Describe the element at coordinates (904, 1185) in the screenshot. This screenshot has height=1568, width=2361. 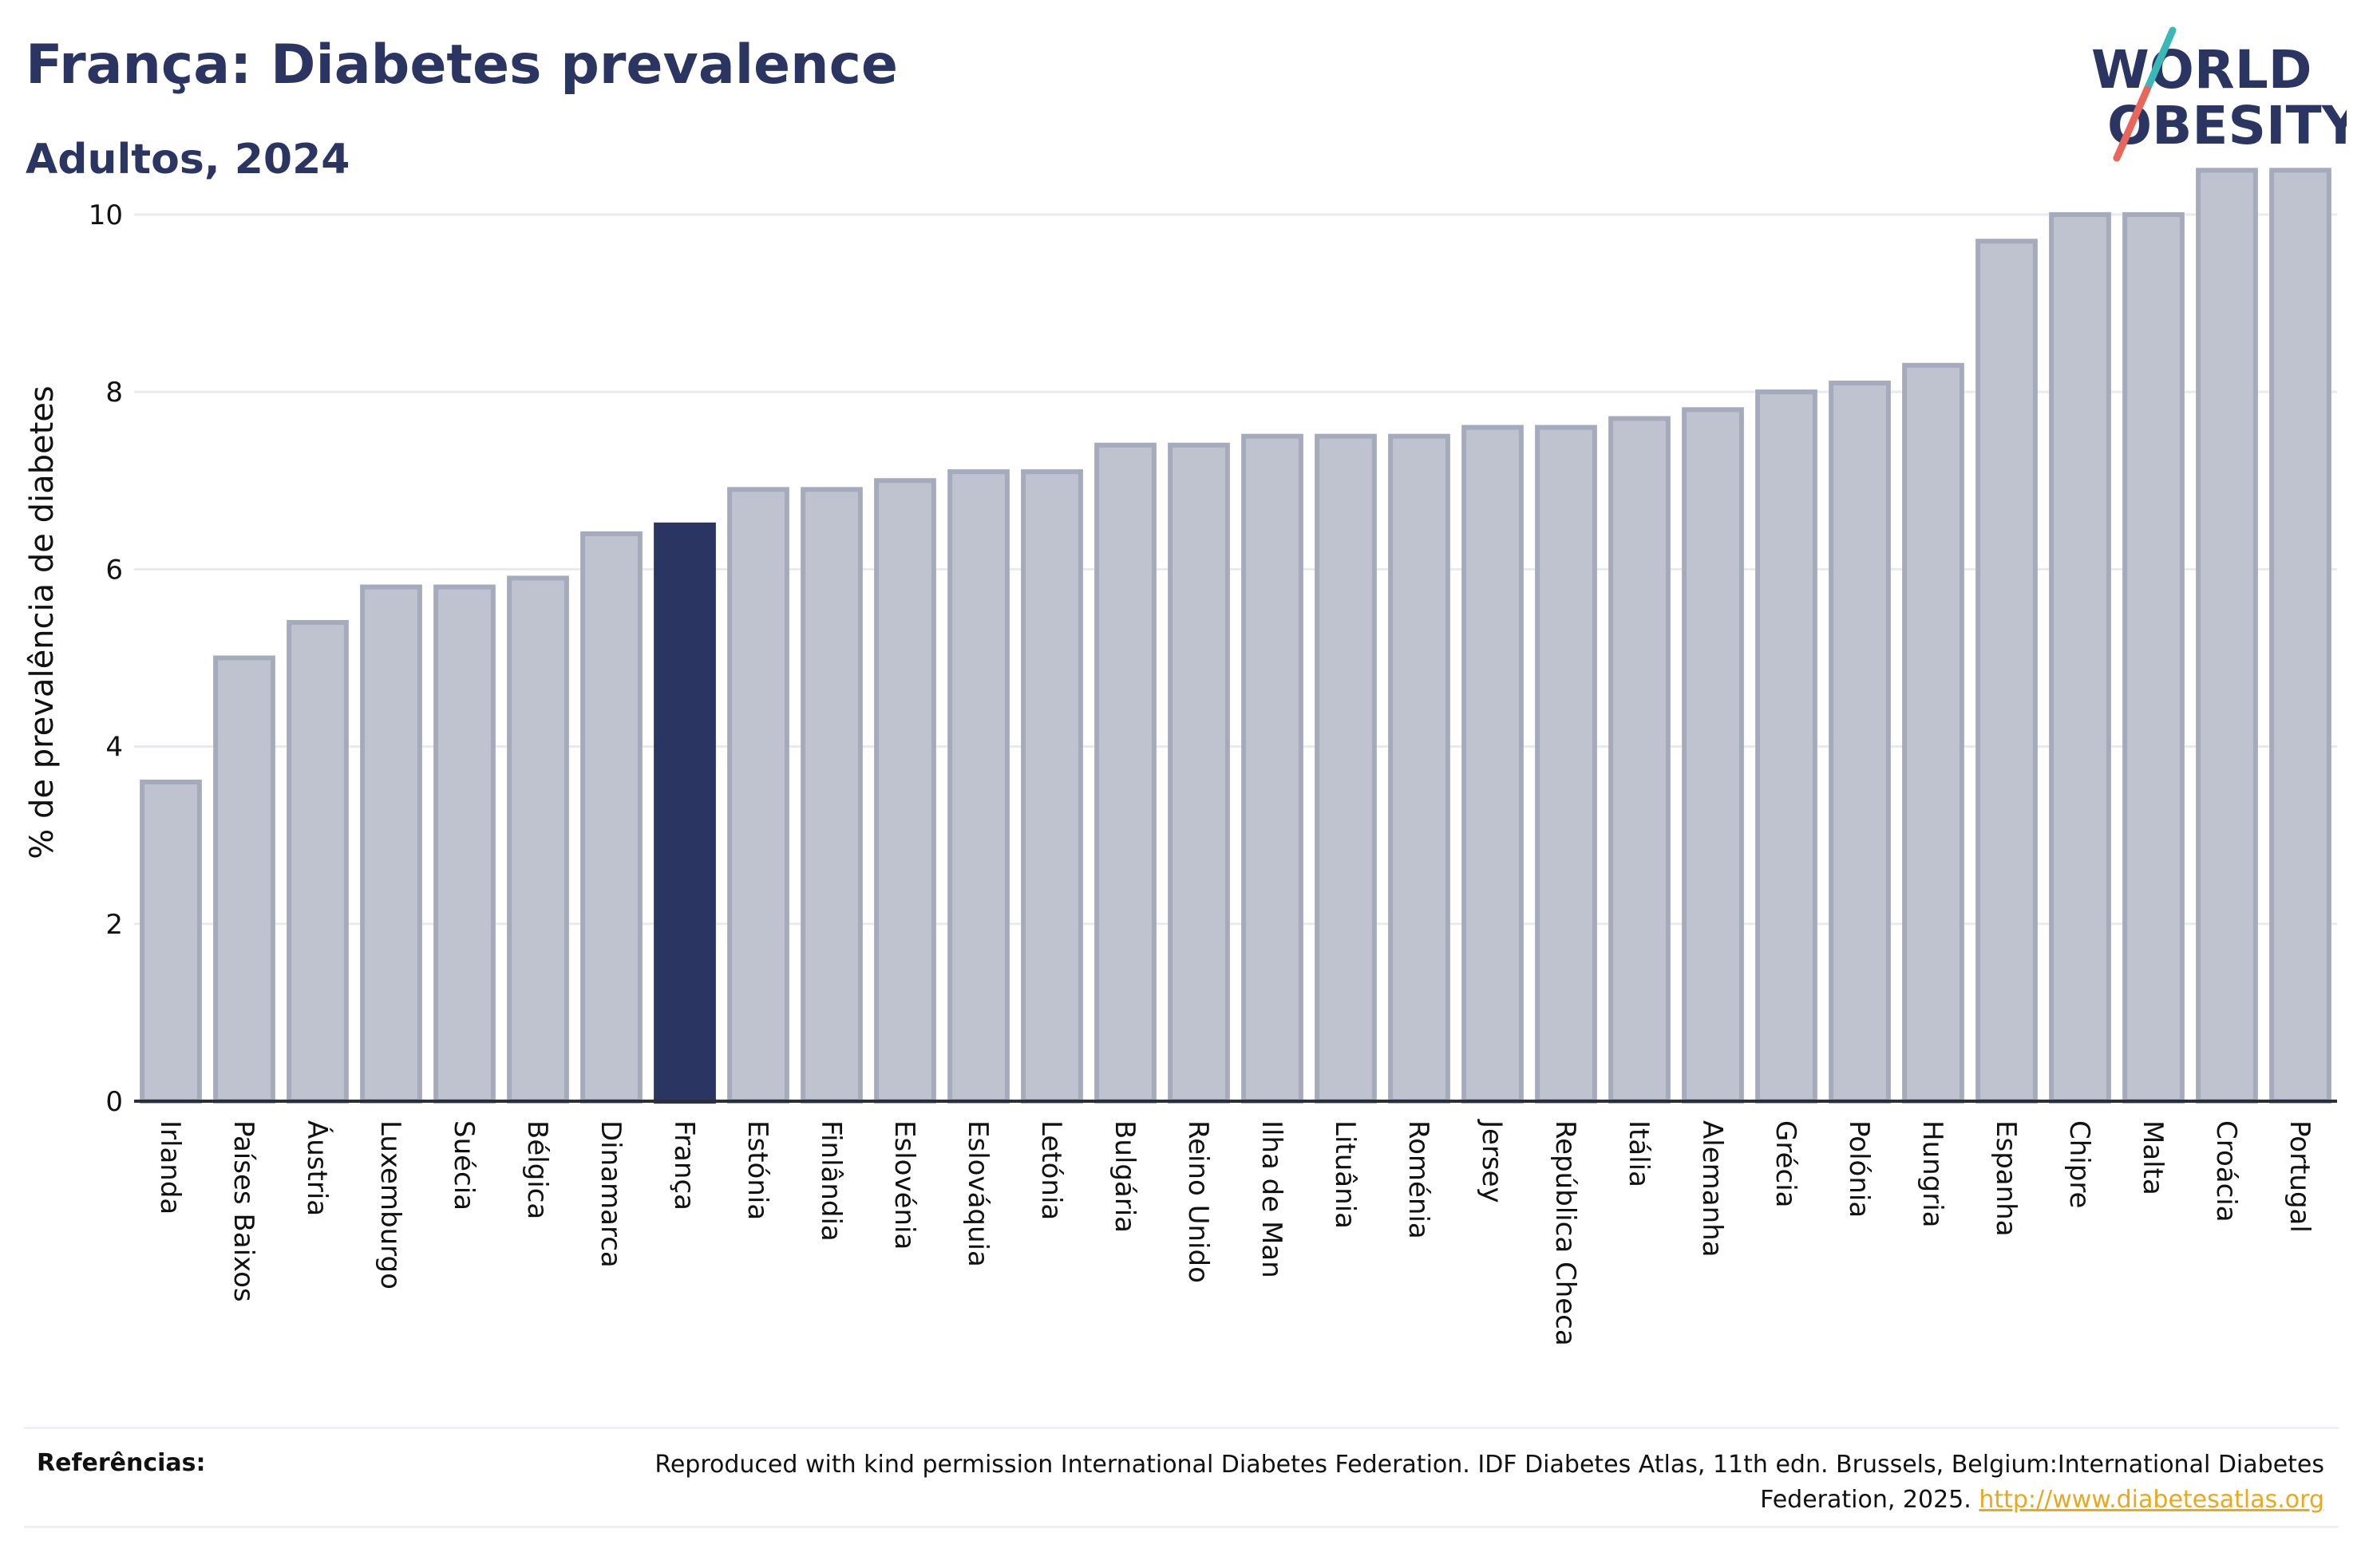
I see `x-category-label: Eslovénia` at that location.